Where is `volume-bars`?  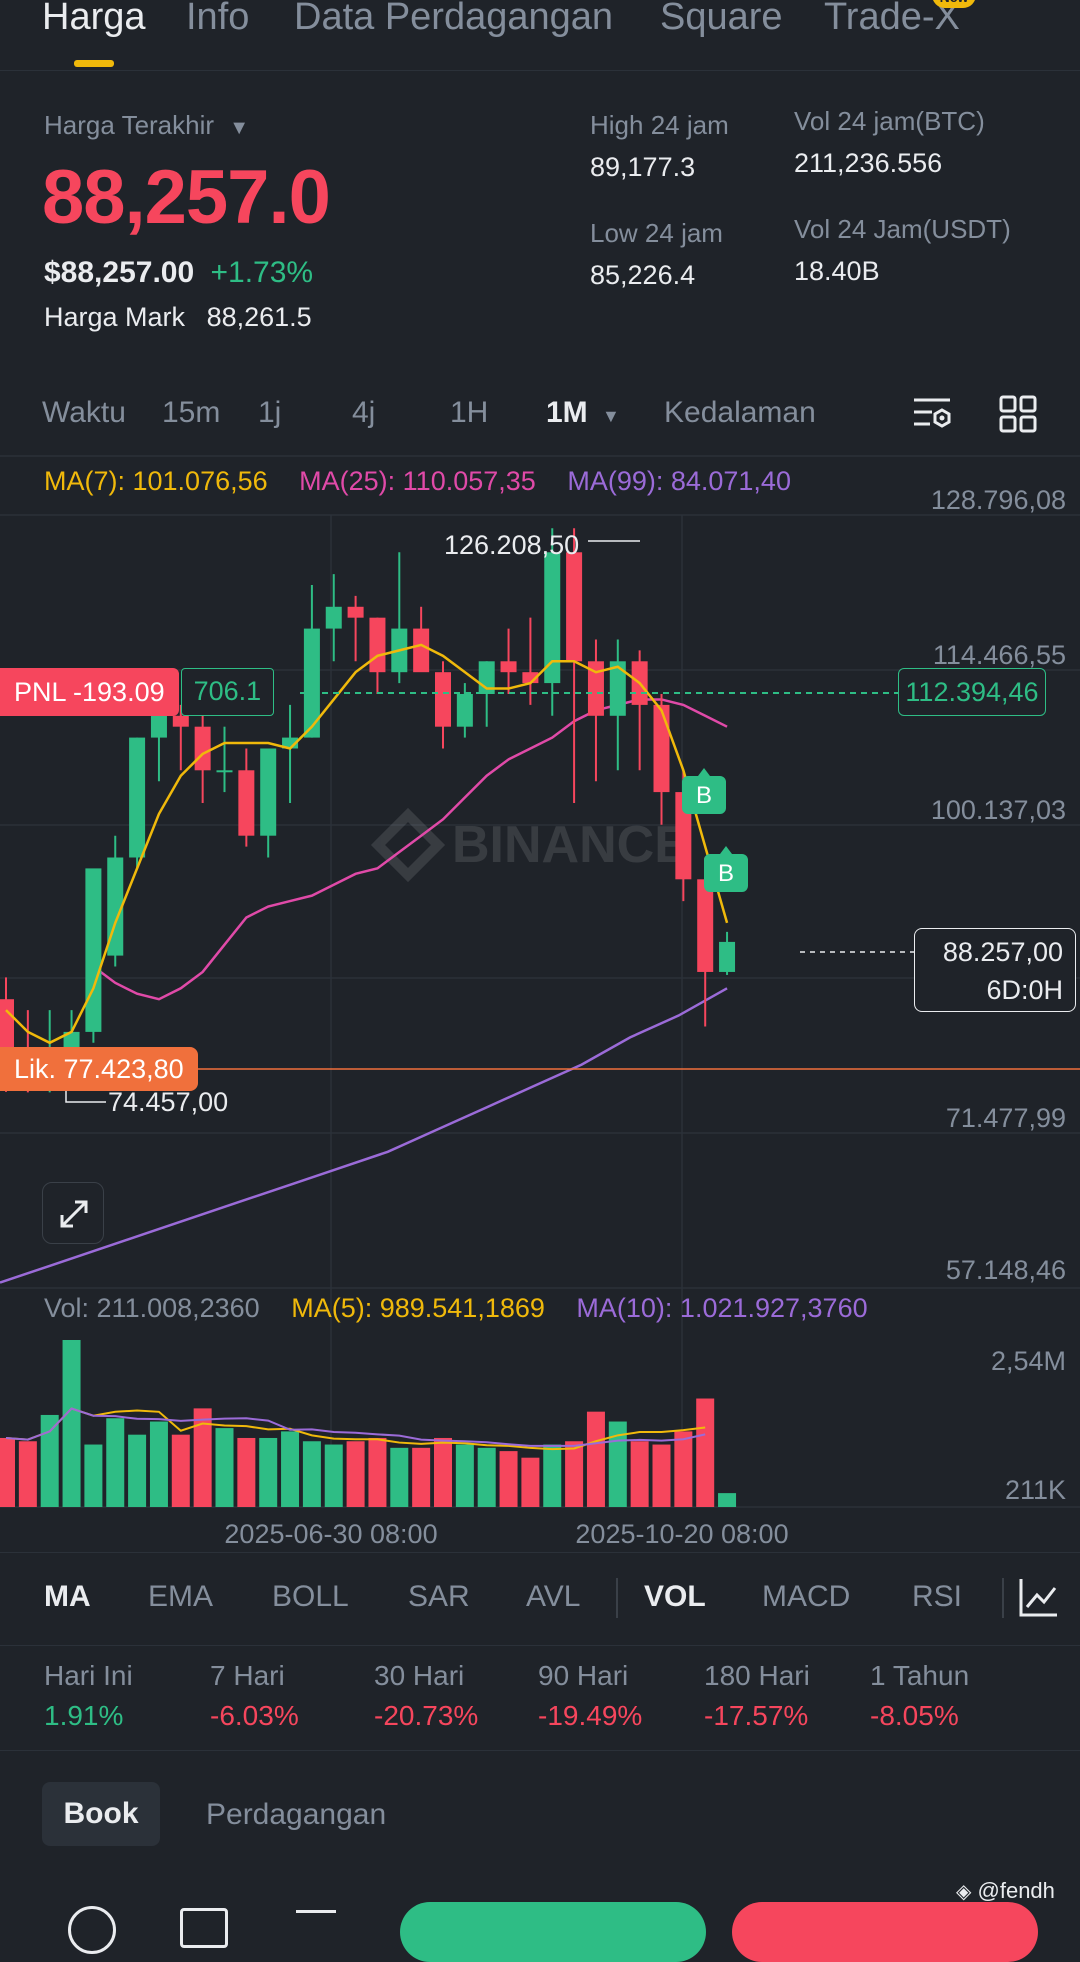
volume-bars is located at coordinates (368, 1423).